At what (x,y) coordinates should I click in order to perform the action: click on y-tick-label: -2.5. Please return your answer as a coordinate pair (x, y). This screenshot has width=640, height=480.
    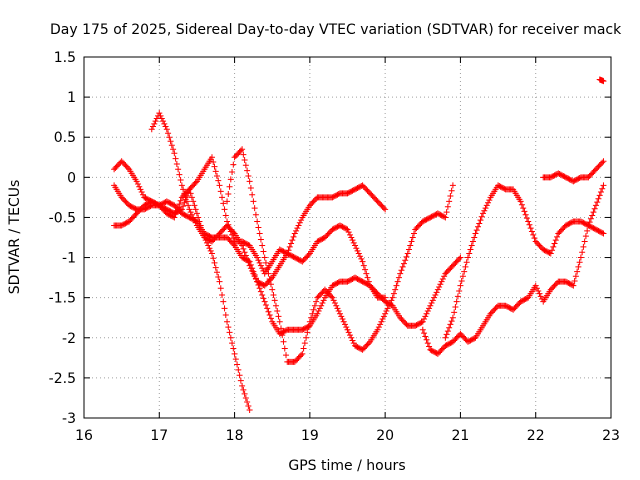
    Looking at the image, I should click on (62, 379).